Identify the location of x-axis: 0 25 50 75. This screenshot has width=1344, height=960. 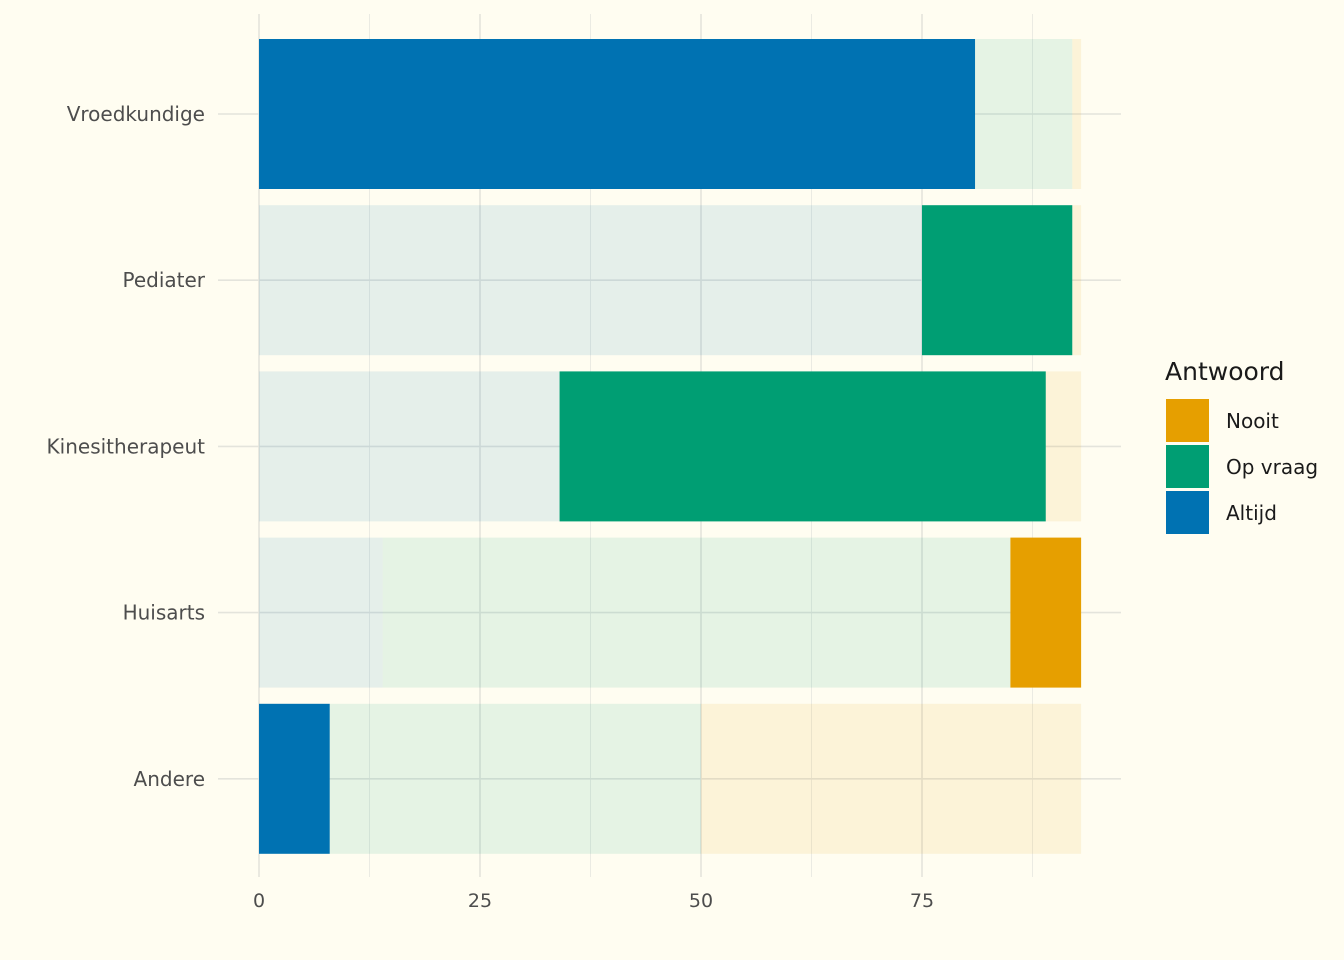
(593, 901).